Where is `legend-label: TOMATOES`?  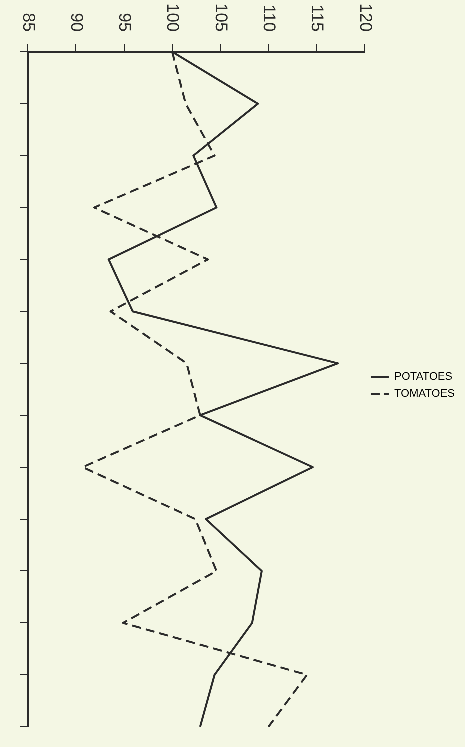
legend-label: TOMATOES is located at coordinates (425, 394).